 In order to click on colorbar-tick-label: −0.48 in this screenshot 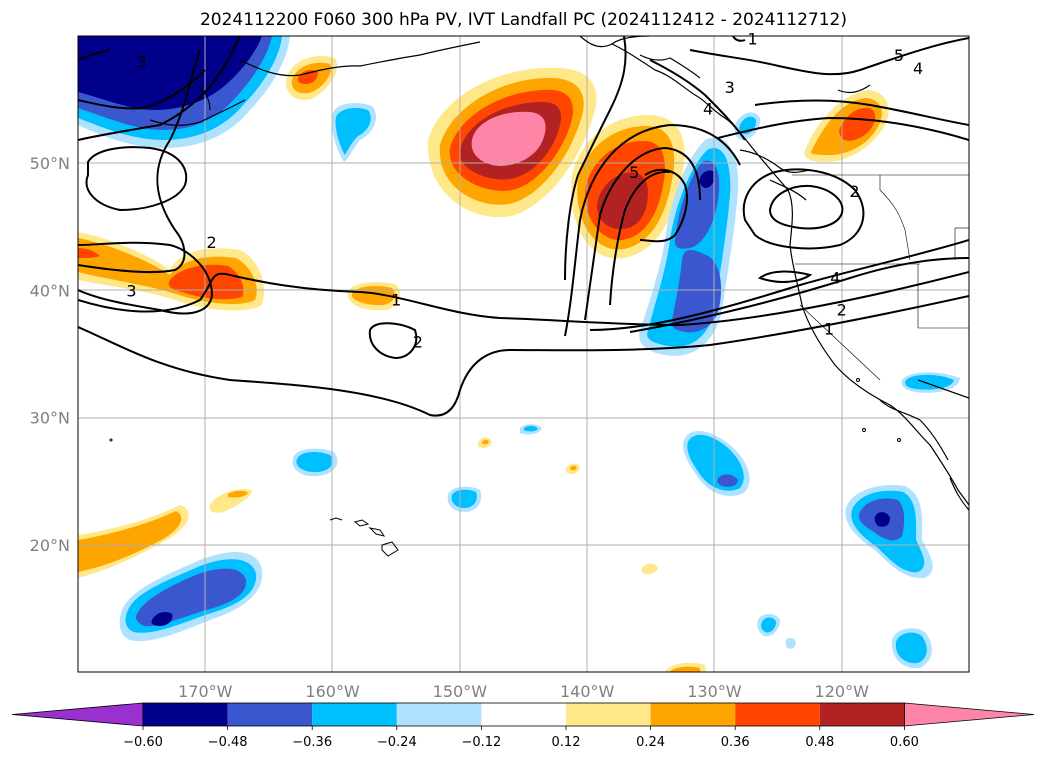, I will do `click(228, 742)`.